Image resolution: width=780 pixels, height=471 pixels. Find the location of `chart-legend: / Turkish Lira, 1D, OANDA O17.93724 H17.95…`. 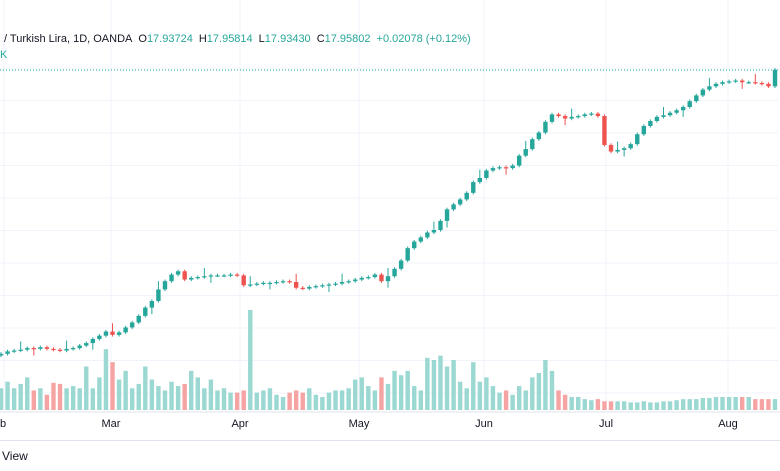

chart-legend: / Turkish Lira, 1D, OANDA O17.93724 H17.95… is located at coordinates (237, 39).